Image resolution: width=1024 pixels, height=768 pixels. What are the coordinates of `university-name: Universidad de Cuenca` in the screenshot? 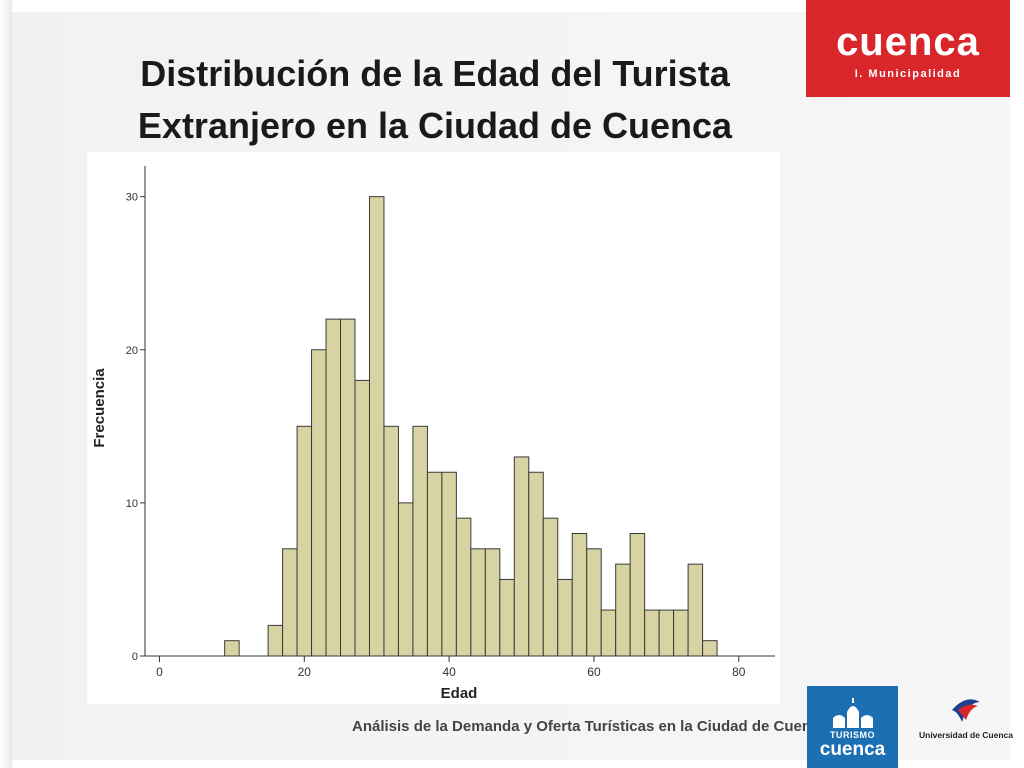 It's located at (965, 735).